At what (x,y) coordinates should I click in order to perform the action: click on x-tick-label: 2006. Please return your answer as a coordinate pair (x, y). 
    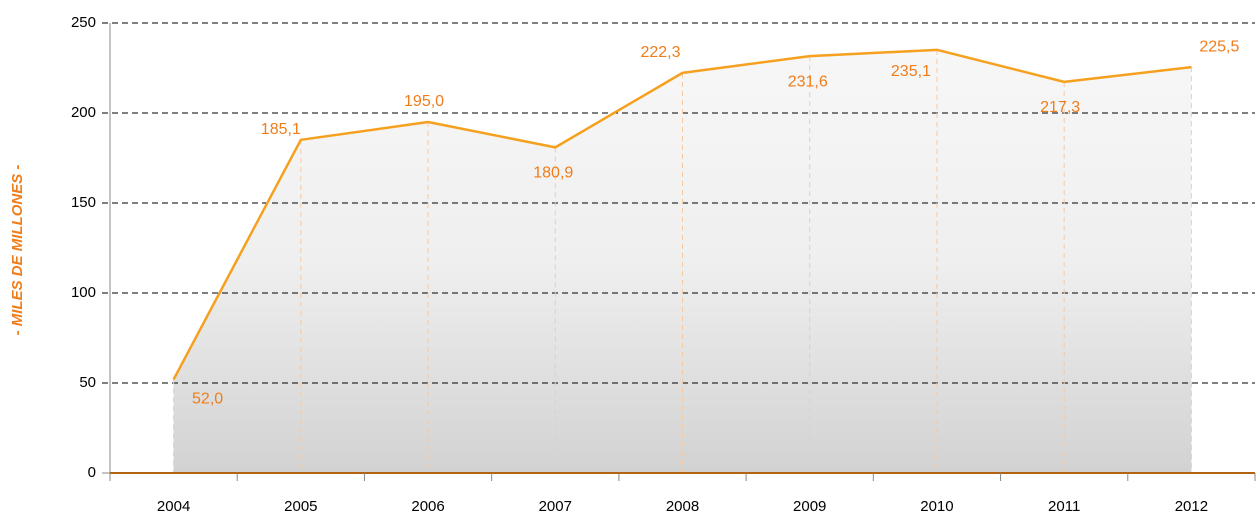
    Looking at the image, I should click on (427, 506).